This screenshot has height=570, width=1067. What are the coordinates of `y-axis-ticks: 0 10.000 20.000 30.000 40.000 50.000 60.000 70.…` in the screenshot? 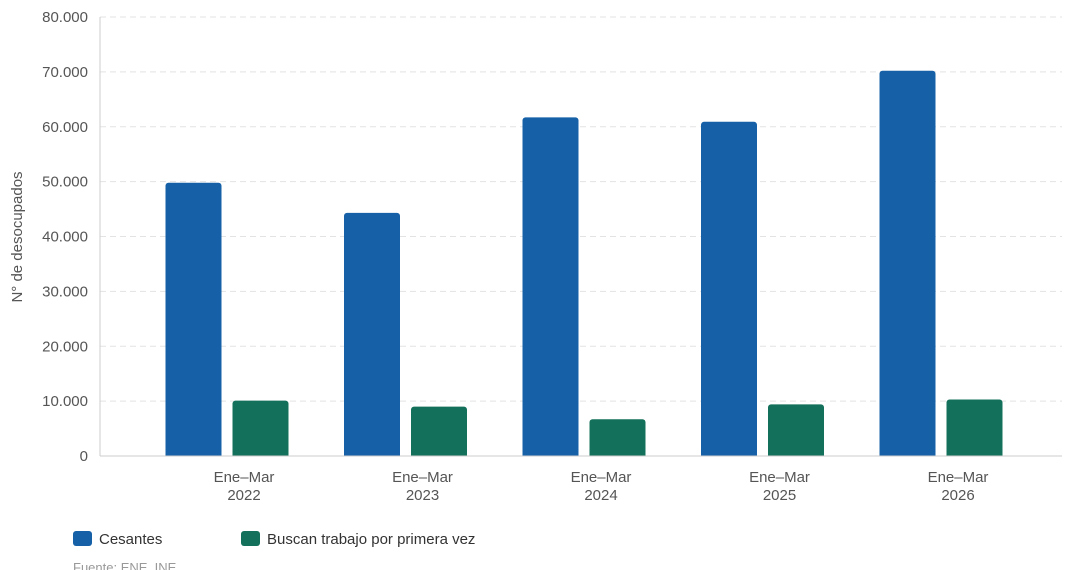 It's located at (65, 237).